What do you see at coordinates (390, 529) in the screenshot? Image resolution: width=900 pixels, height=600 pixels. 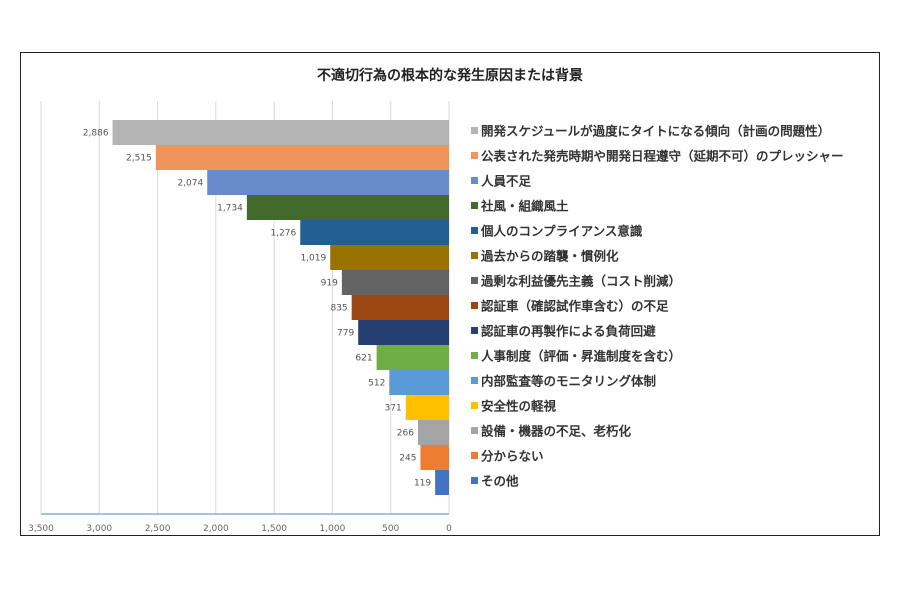 I see `x-tick-label: 500` at bounding box center [390, 529].